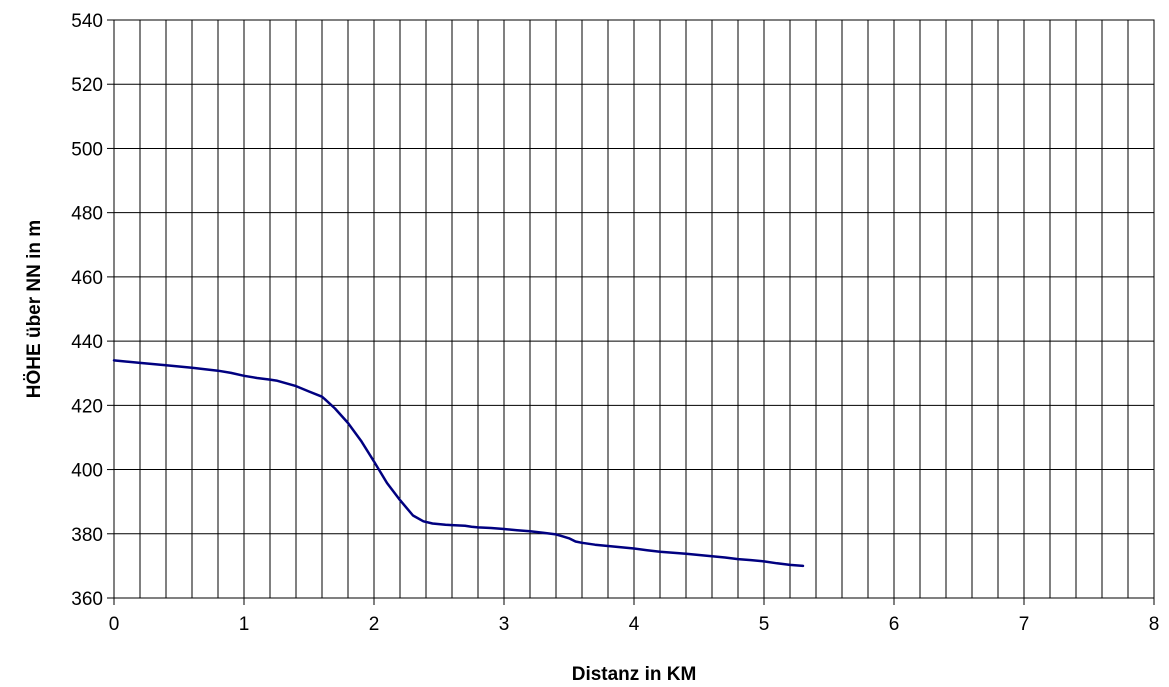  Describe the element at coordinates (1024, 624) in the screenshot. I see `x-tick-label: 7` at that location.